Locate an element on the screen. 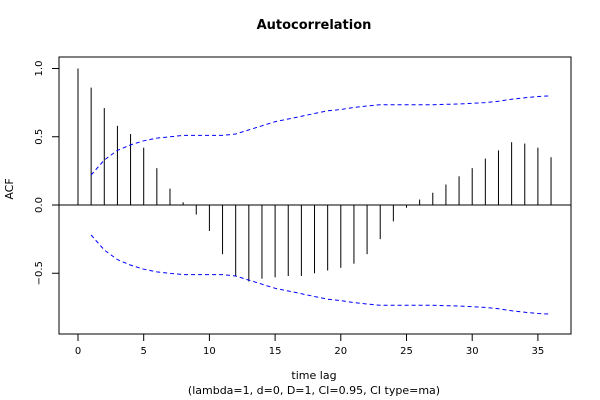  x-tick-label: 35 is located at coordinates (538, 351).